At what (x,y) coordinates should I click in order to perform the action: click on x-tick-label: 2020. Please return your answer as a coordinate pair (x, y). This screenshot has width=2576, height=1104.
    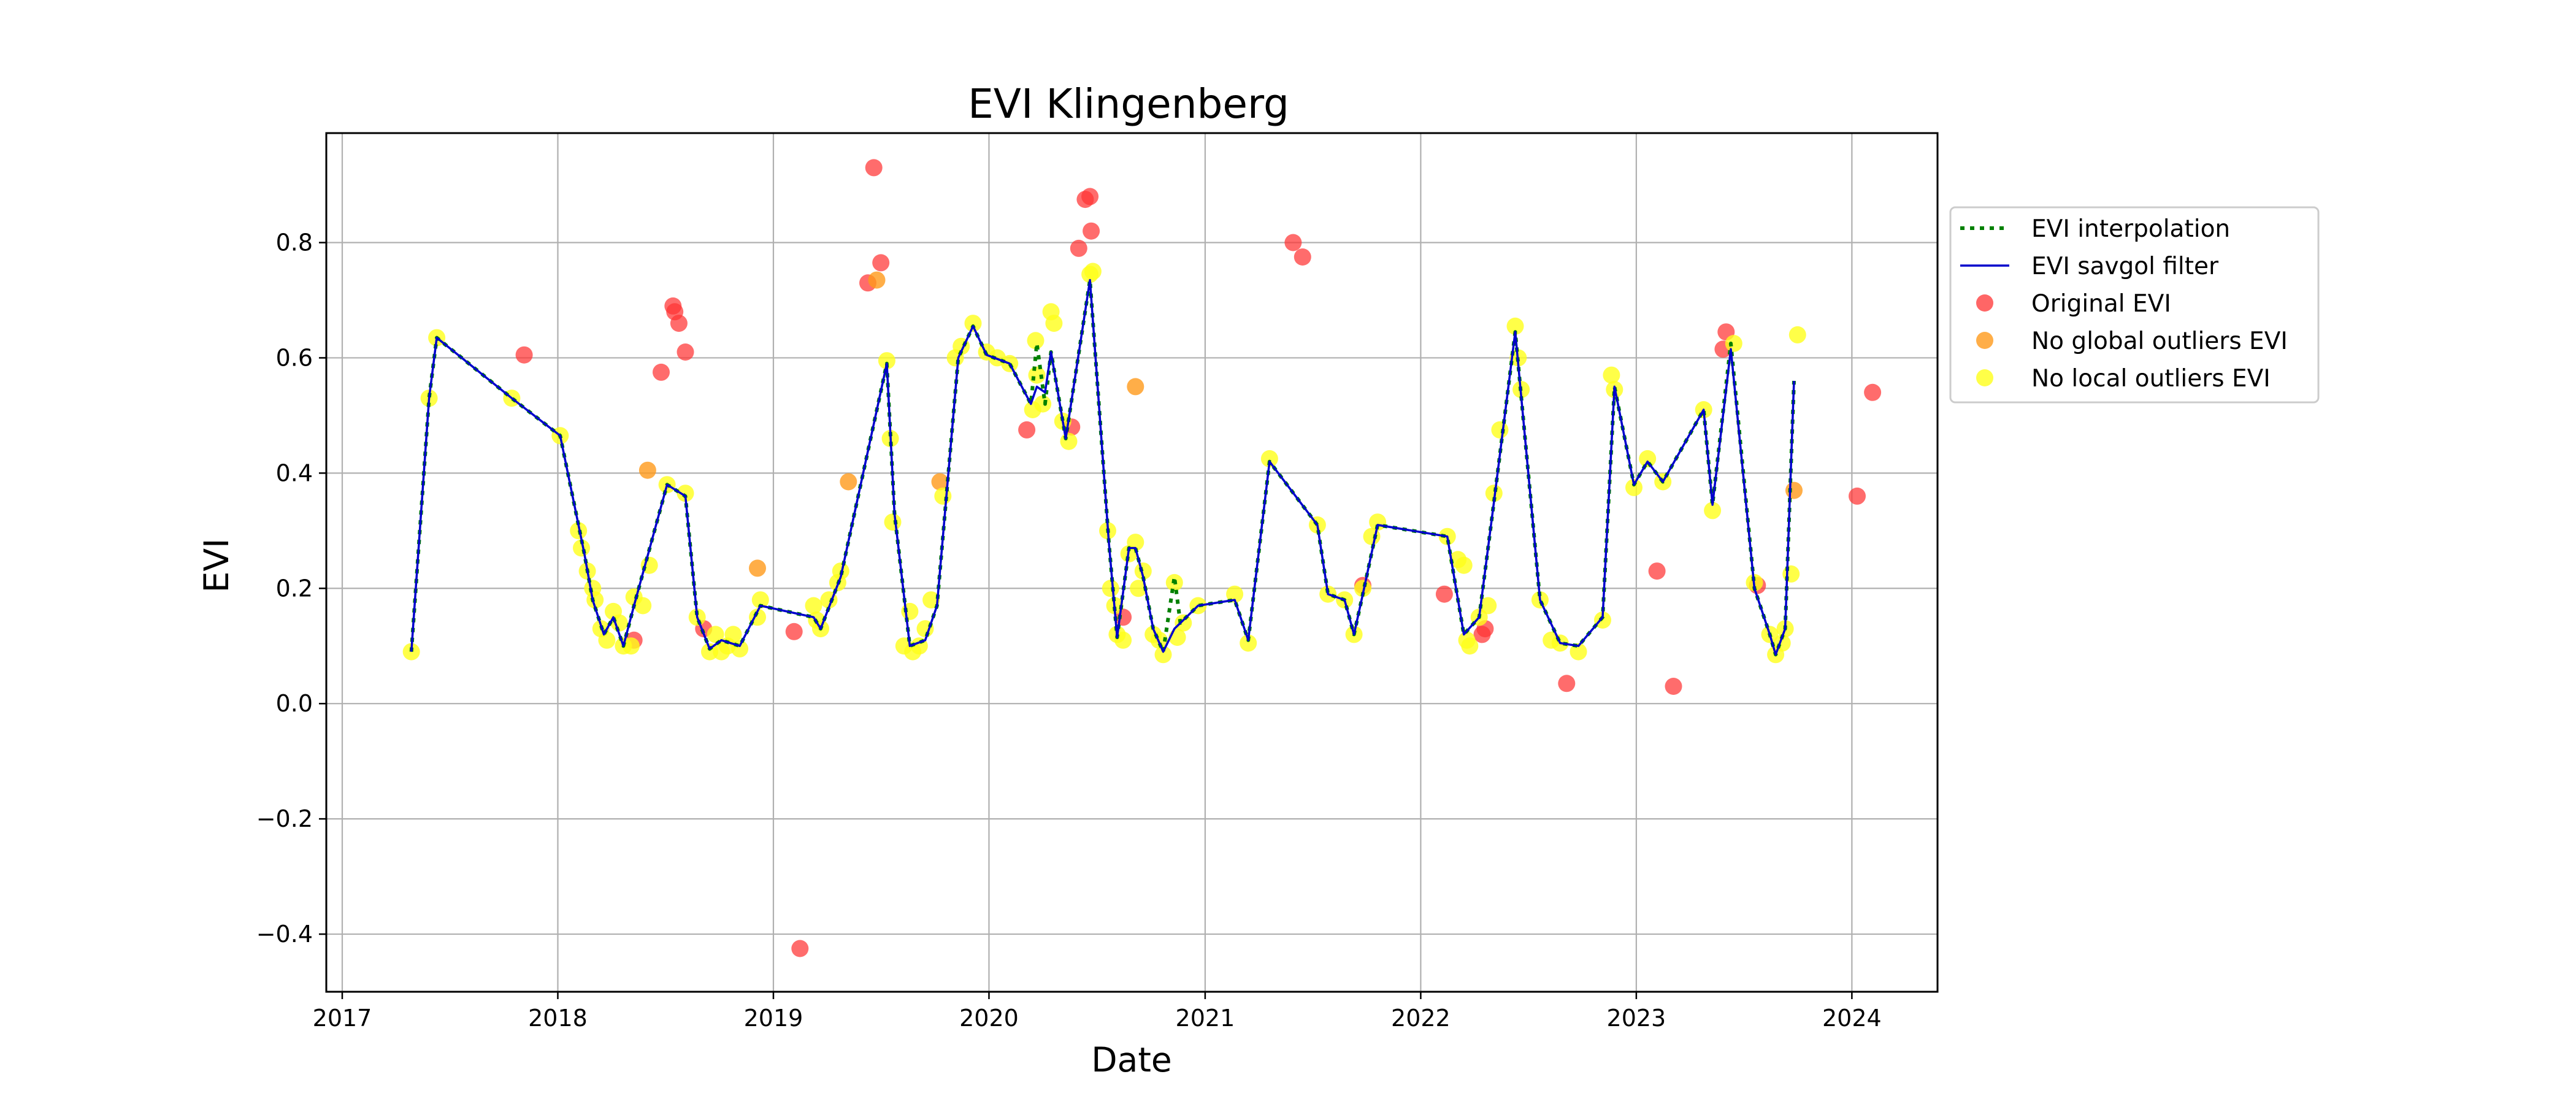
    Looking at the image, I should click on (989, 1018).